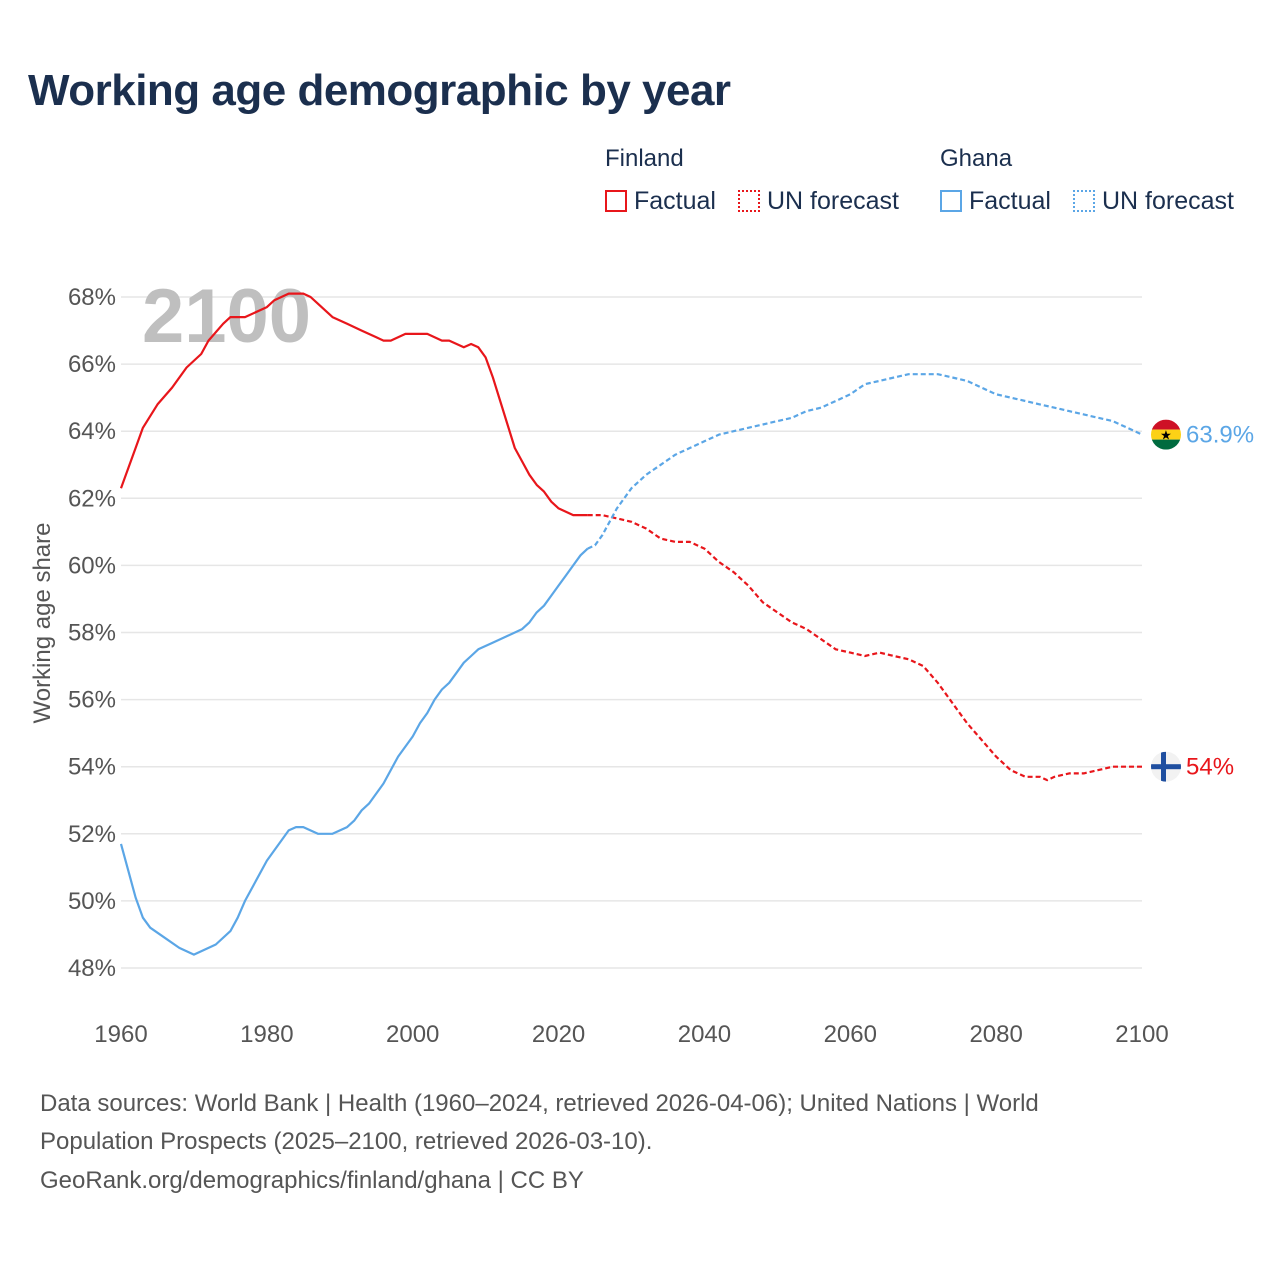  What do you see at coordinates (353, 404) in the screenshot?
I see `series-line-finland-factual` at bounding box center [353, 404].